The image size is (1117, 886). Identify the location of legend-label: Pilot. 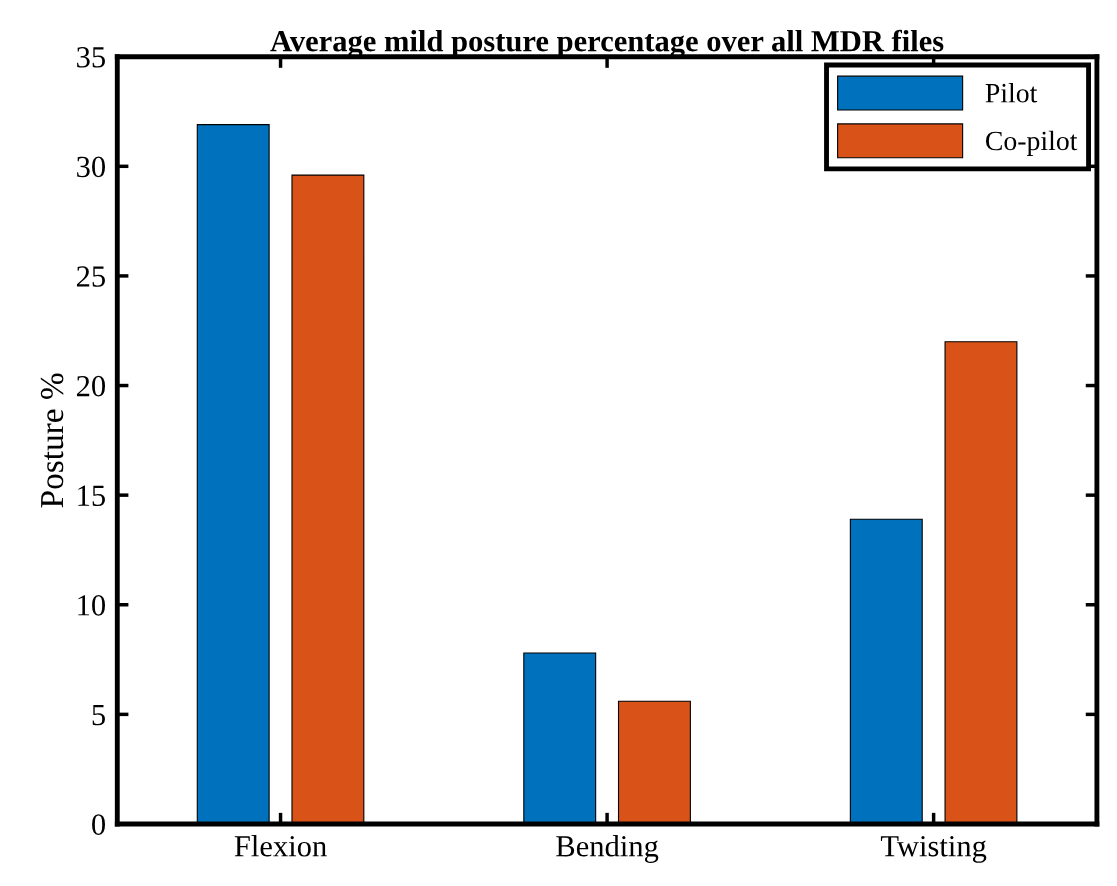
(1011, 92).